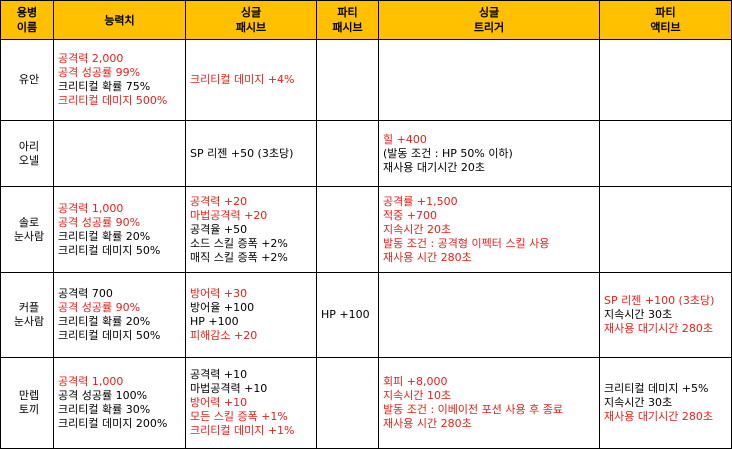  I want to click on effect-line: 모든 스킬 증폭 +1%, so click(239, 416).